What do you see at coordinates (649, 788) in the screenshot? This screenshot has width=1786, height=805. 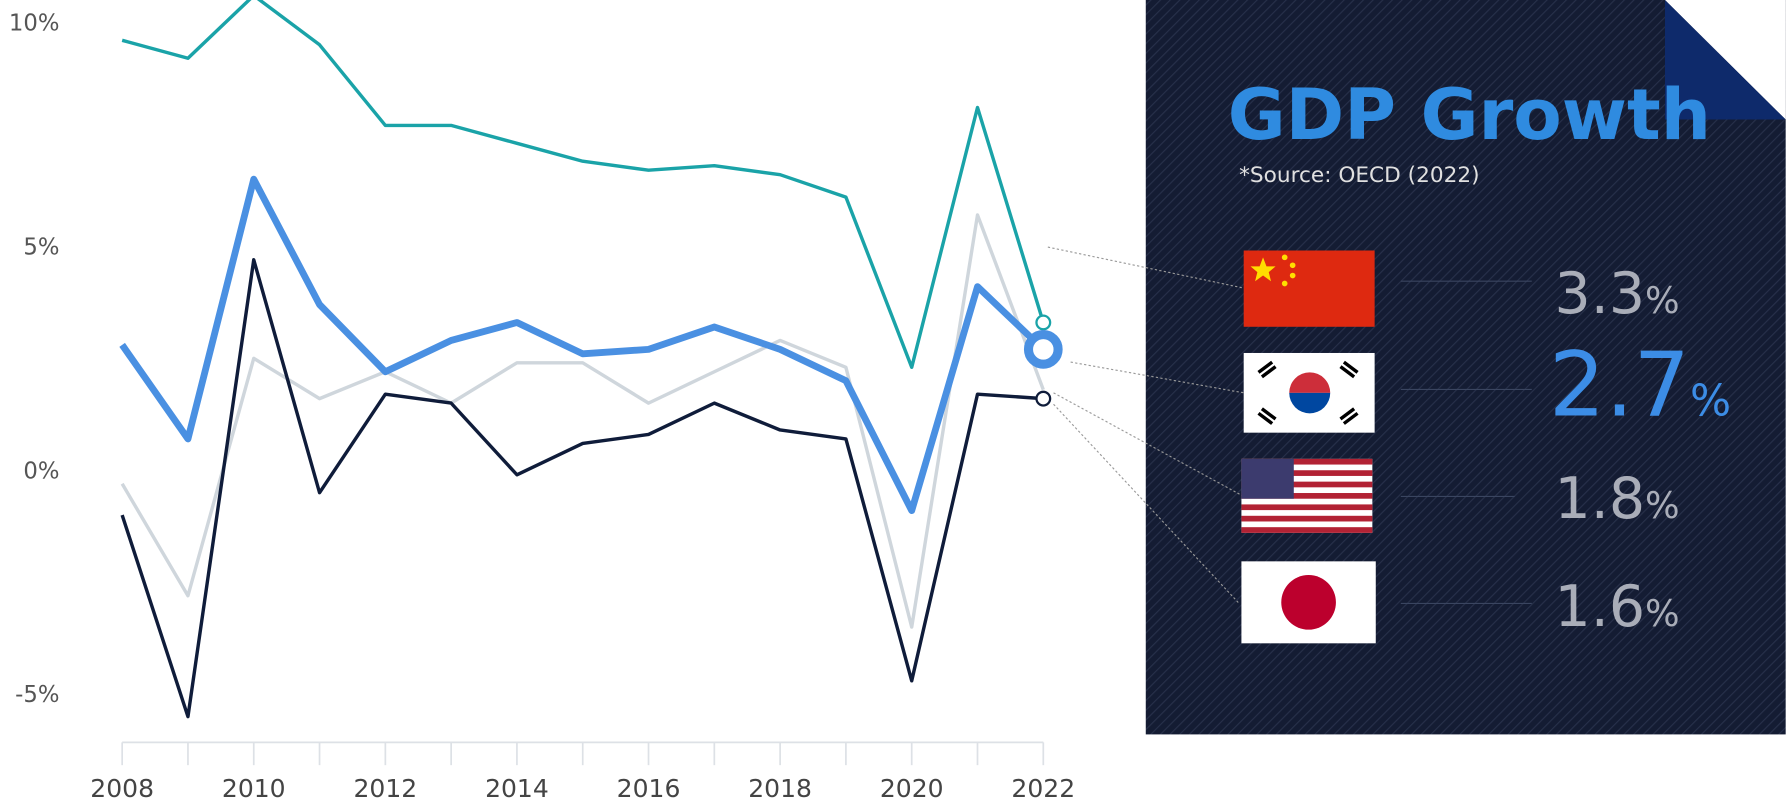 I see `x-tick-label: 2016` at bounding box center [649, 788].